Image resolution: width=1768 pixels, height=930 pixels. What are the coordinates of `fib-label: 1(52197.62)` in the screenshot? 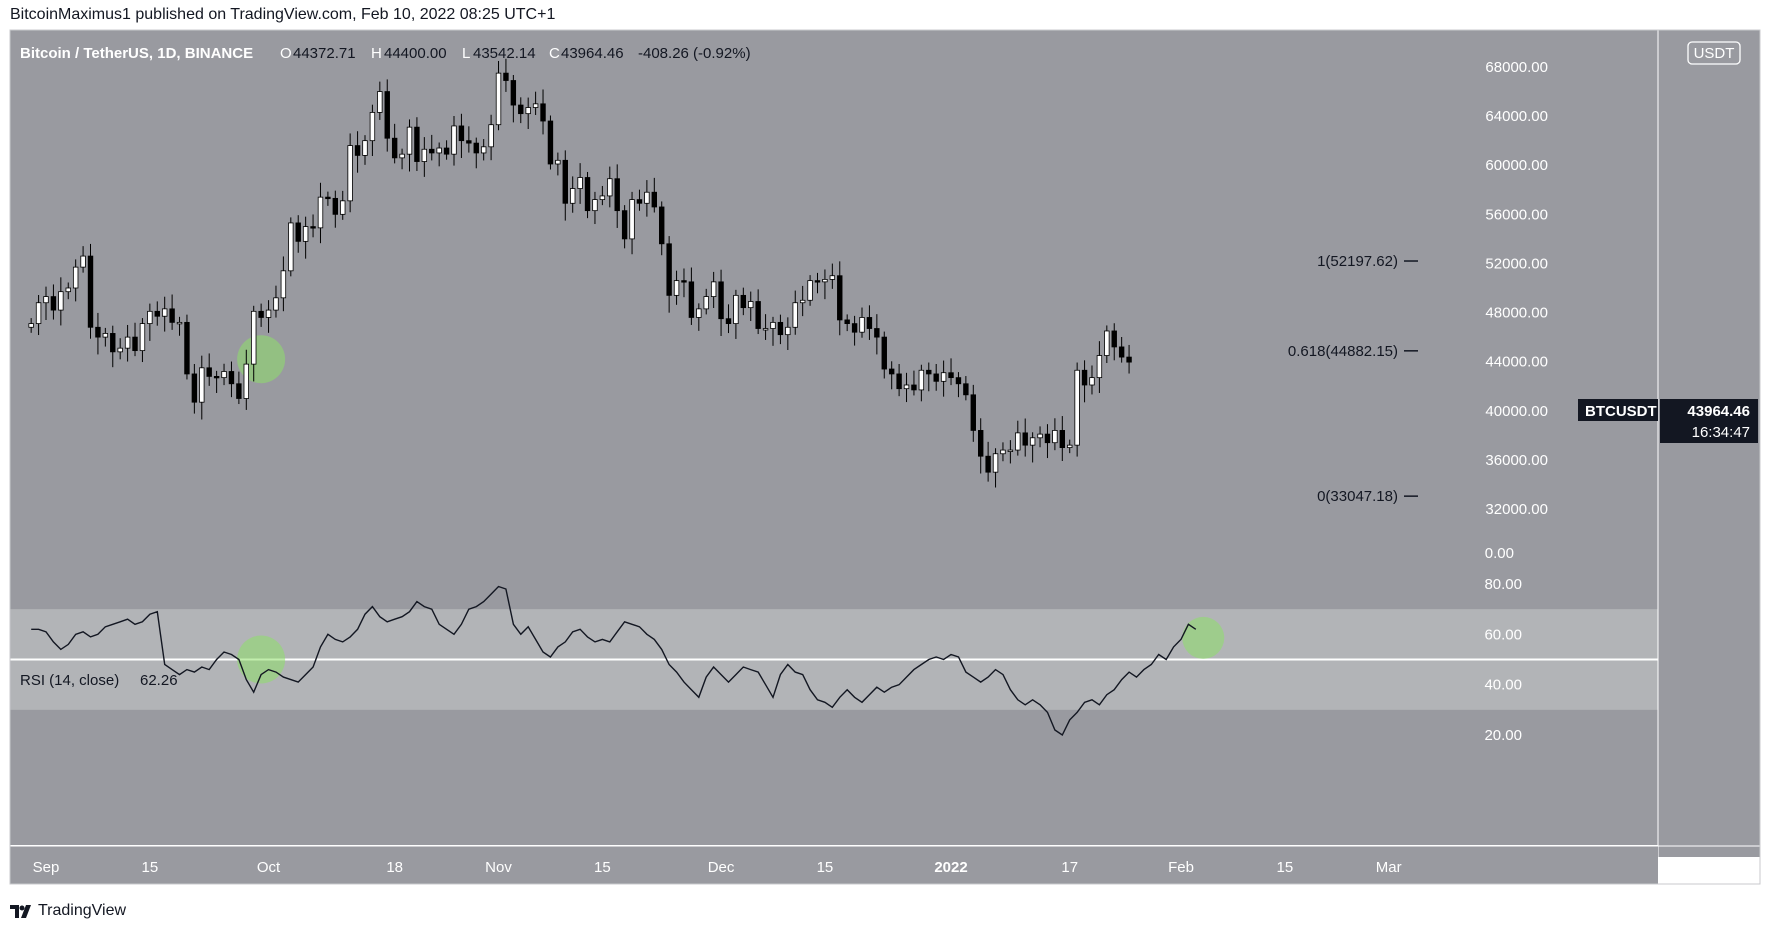 It's located at (1357, 261).